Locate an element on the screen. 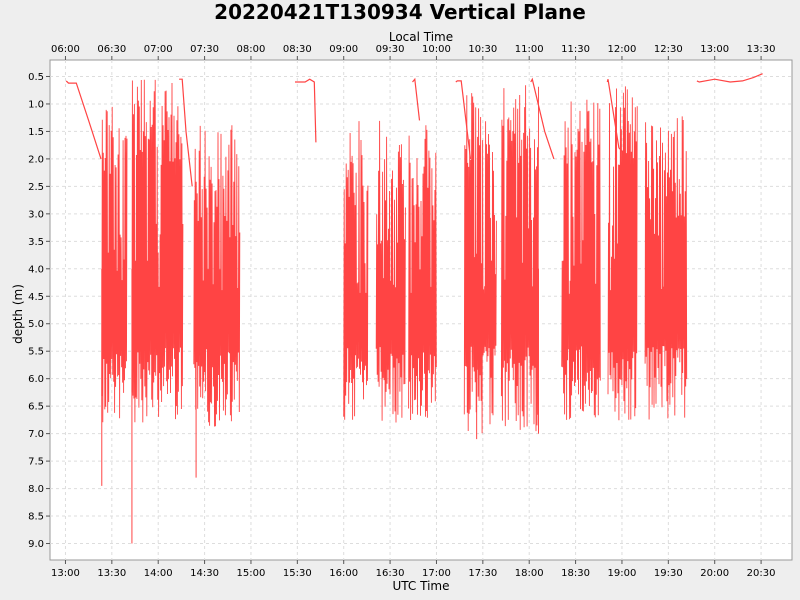 The width and height of the screenshot is (800, 600). x2-tick-label: 13:30 is located at coordinates (761, 49).